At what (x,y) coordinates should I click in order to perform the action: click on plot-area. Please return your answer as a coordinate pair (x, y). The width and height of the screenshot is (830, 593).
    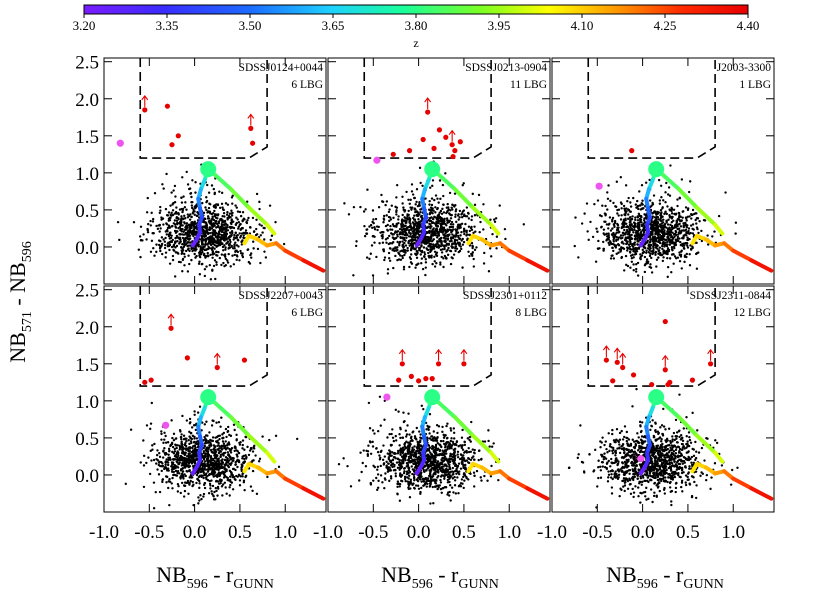
    Looking at the image, I should click on (225, 398).